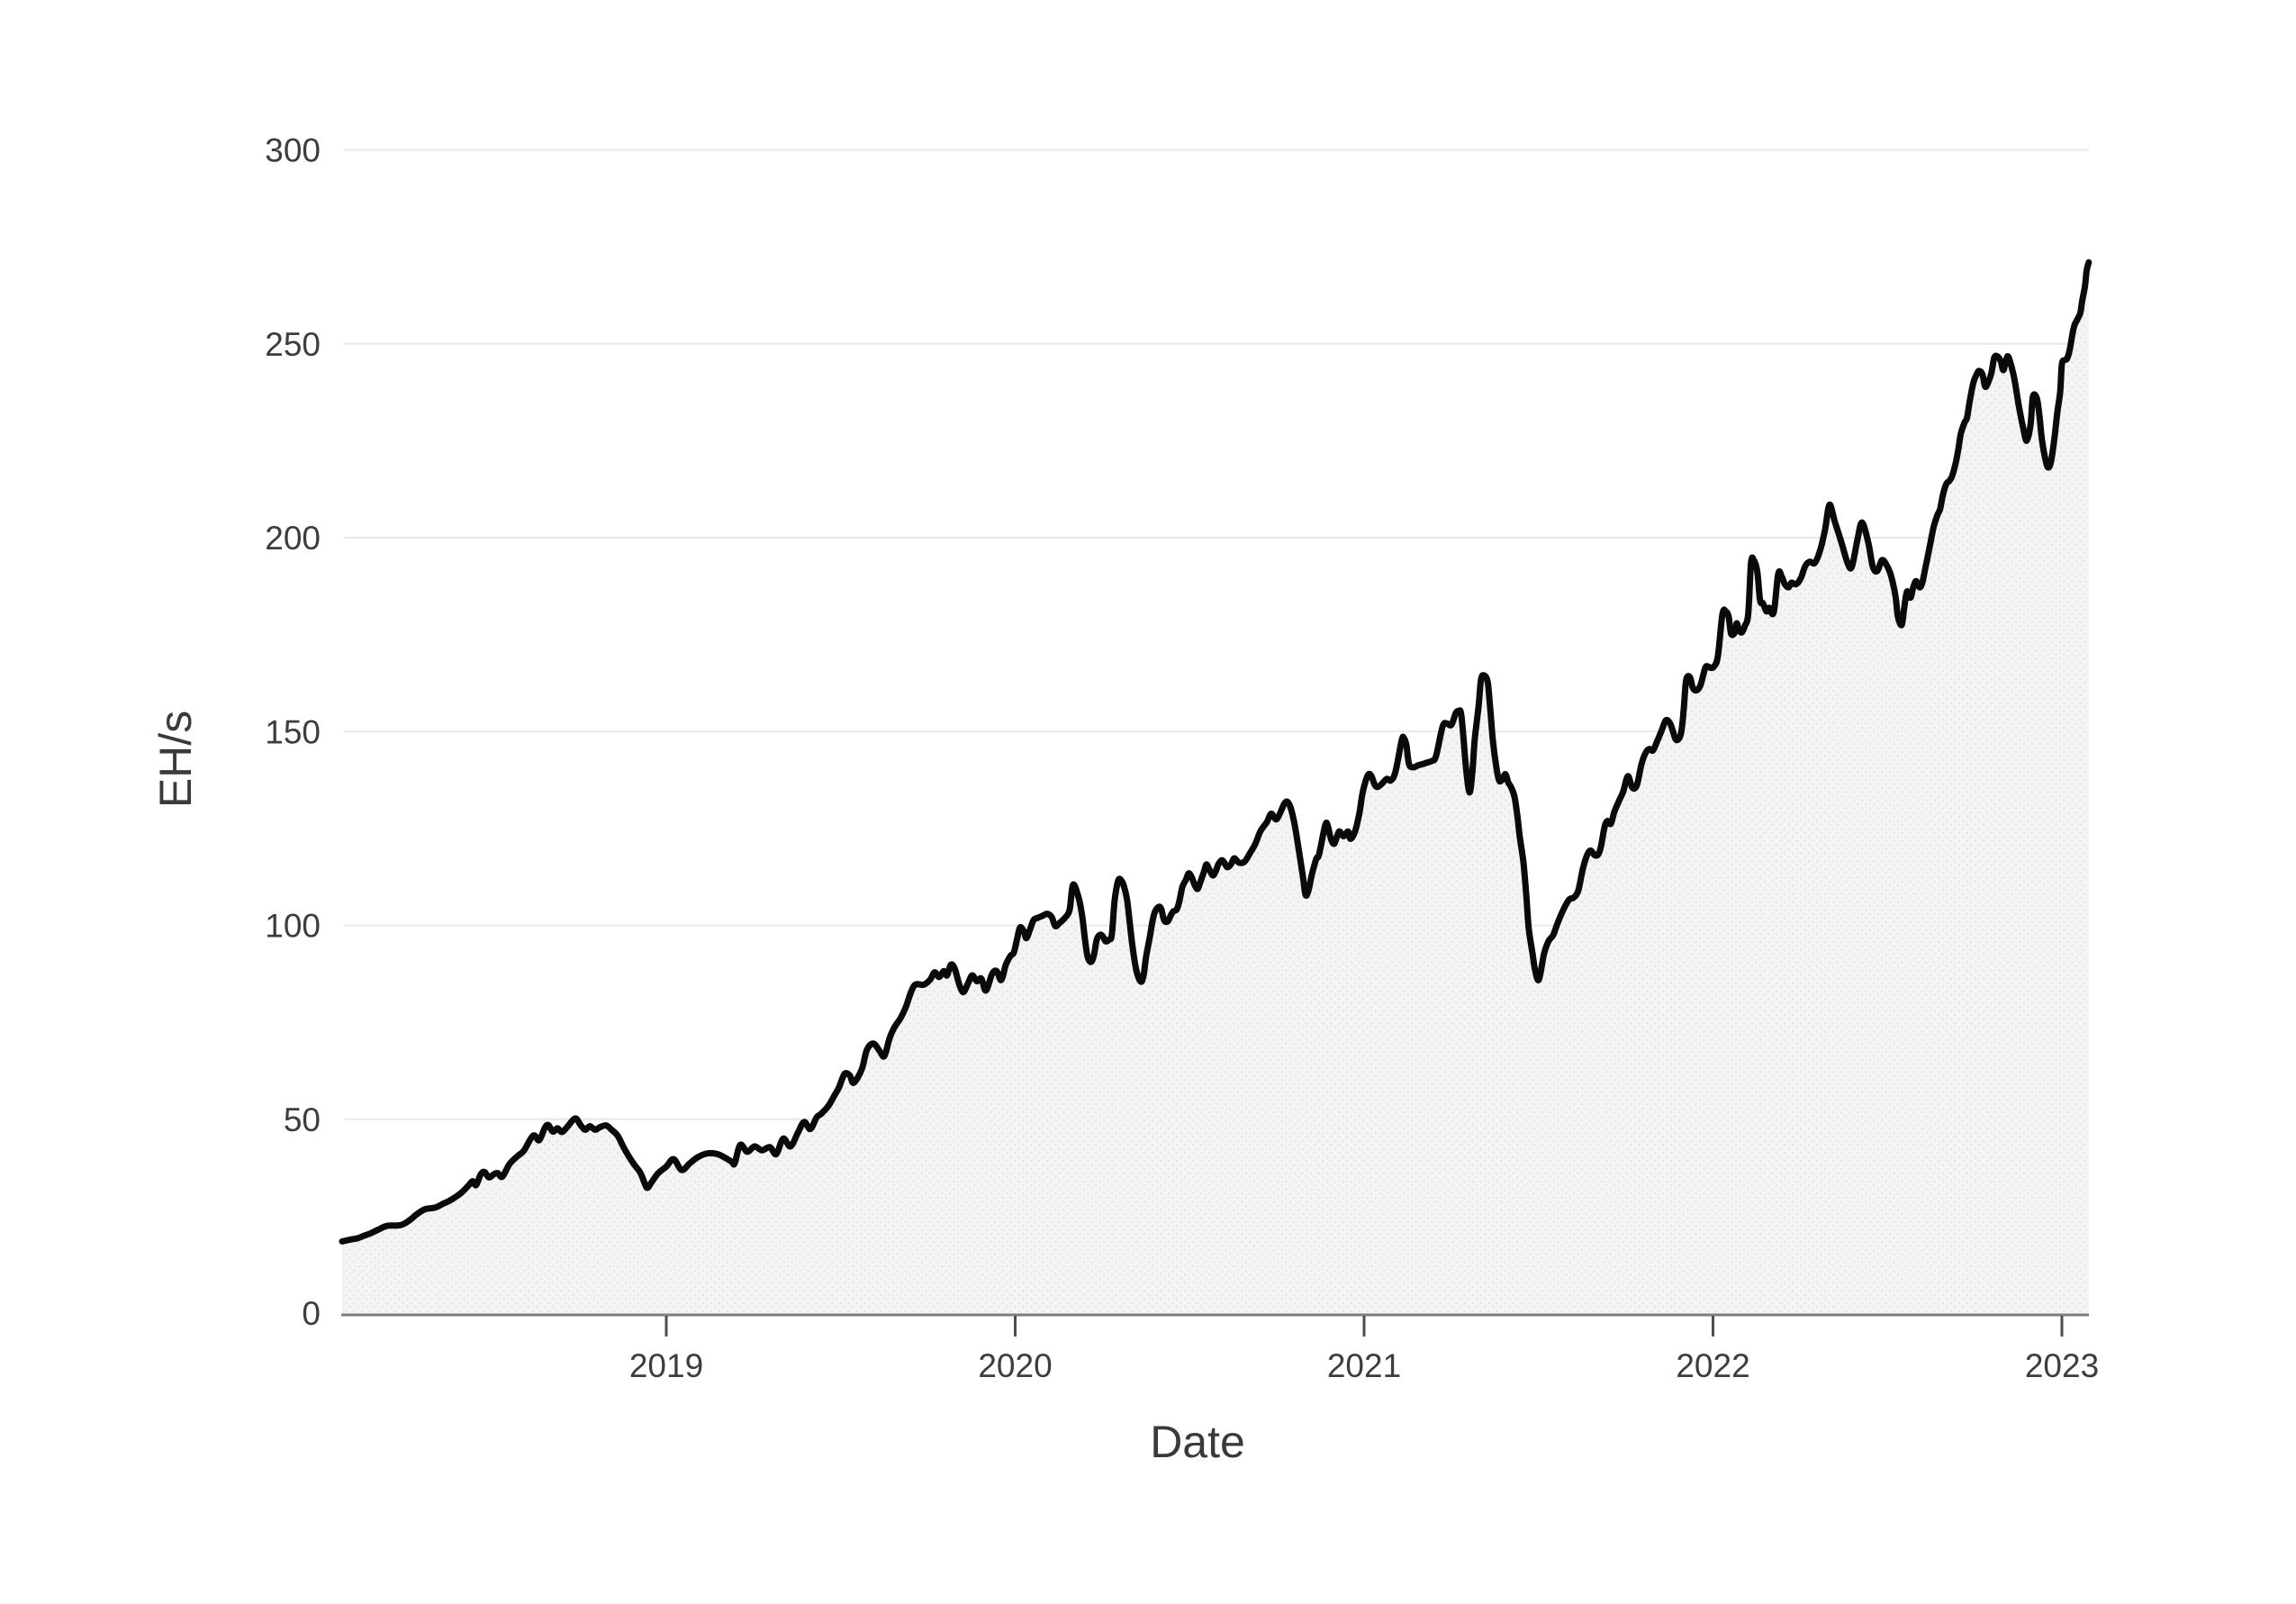 The image size is (2296, 1604). Describe the element at coordinates (175, 759) in the screenshot. I see `y-axis-title: EH/s` at that location.